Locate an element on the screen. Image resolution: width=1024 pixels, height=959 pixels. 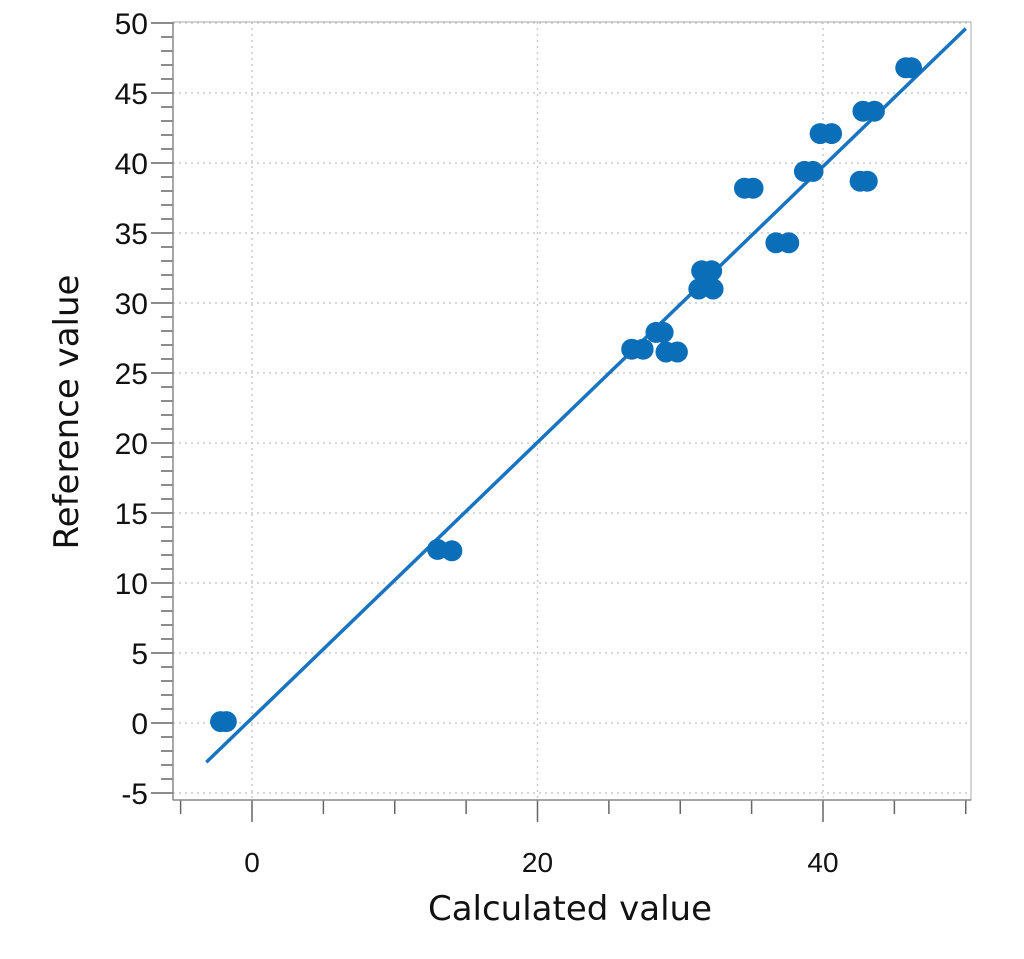
y-tick-labels: -5 0 5 10 15 20 25 30 35 40 45 50 is located at coordinates (131, 409).